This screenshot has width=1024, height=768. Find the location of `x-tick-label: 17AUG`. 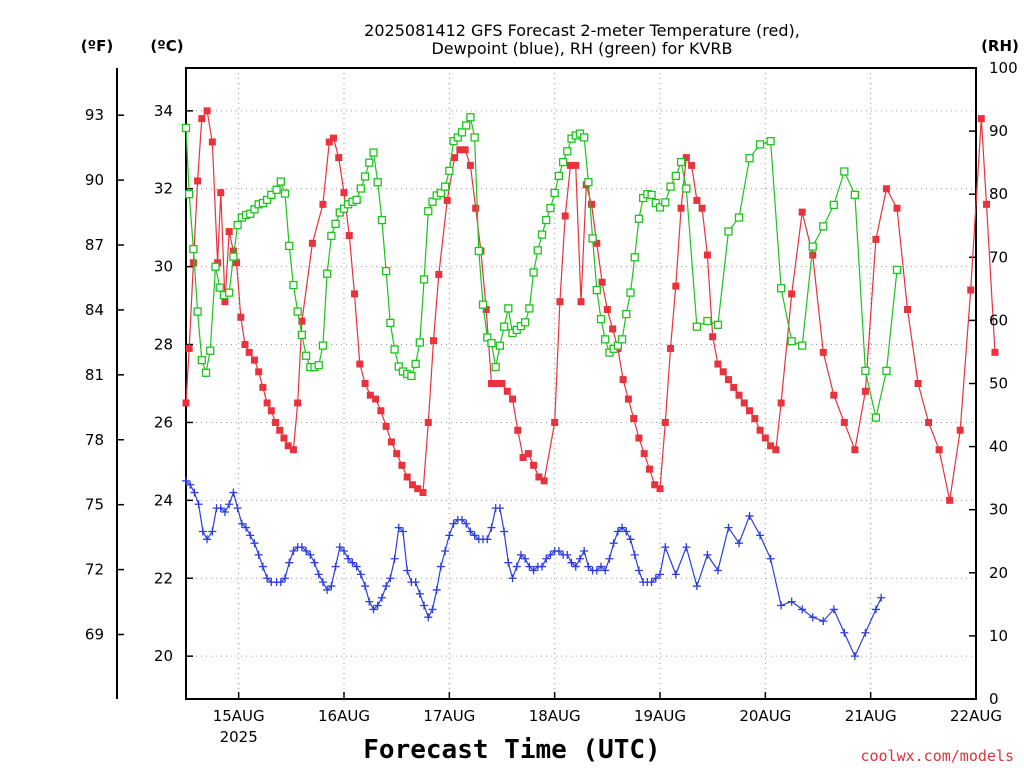

x-tick-label: 17AUG is located at coordinates (449, 716).